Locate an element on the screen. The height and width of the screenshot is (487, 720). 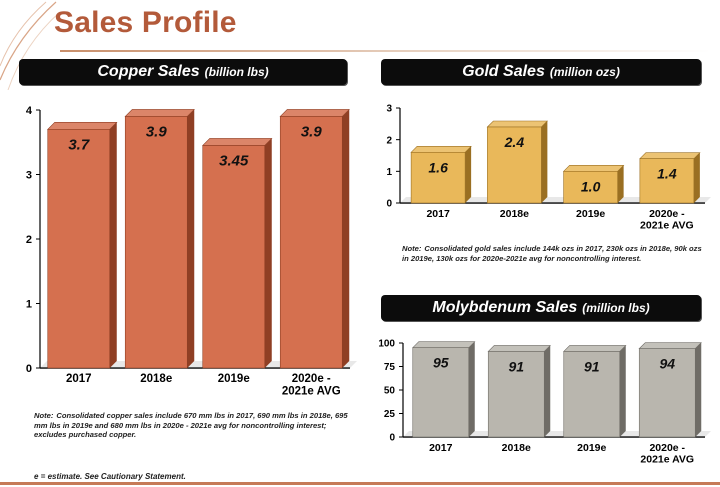
copper-category-label: 2018e is located at coordinates (156, 379).